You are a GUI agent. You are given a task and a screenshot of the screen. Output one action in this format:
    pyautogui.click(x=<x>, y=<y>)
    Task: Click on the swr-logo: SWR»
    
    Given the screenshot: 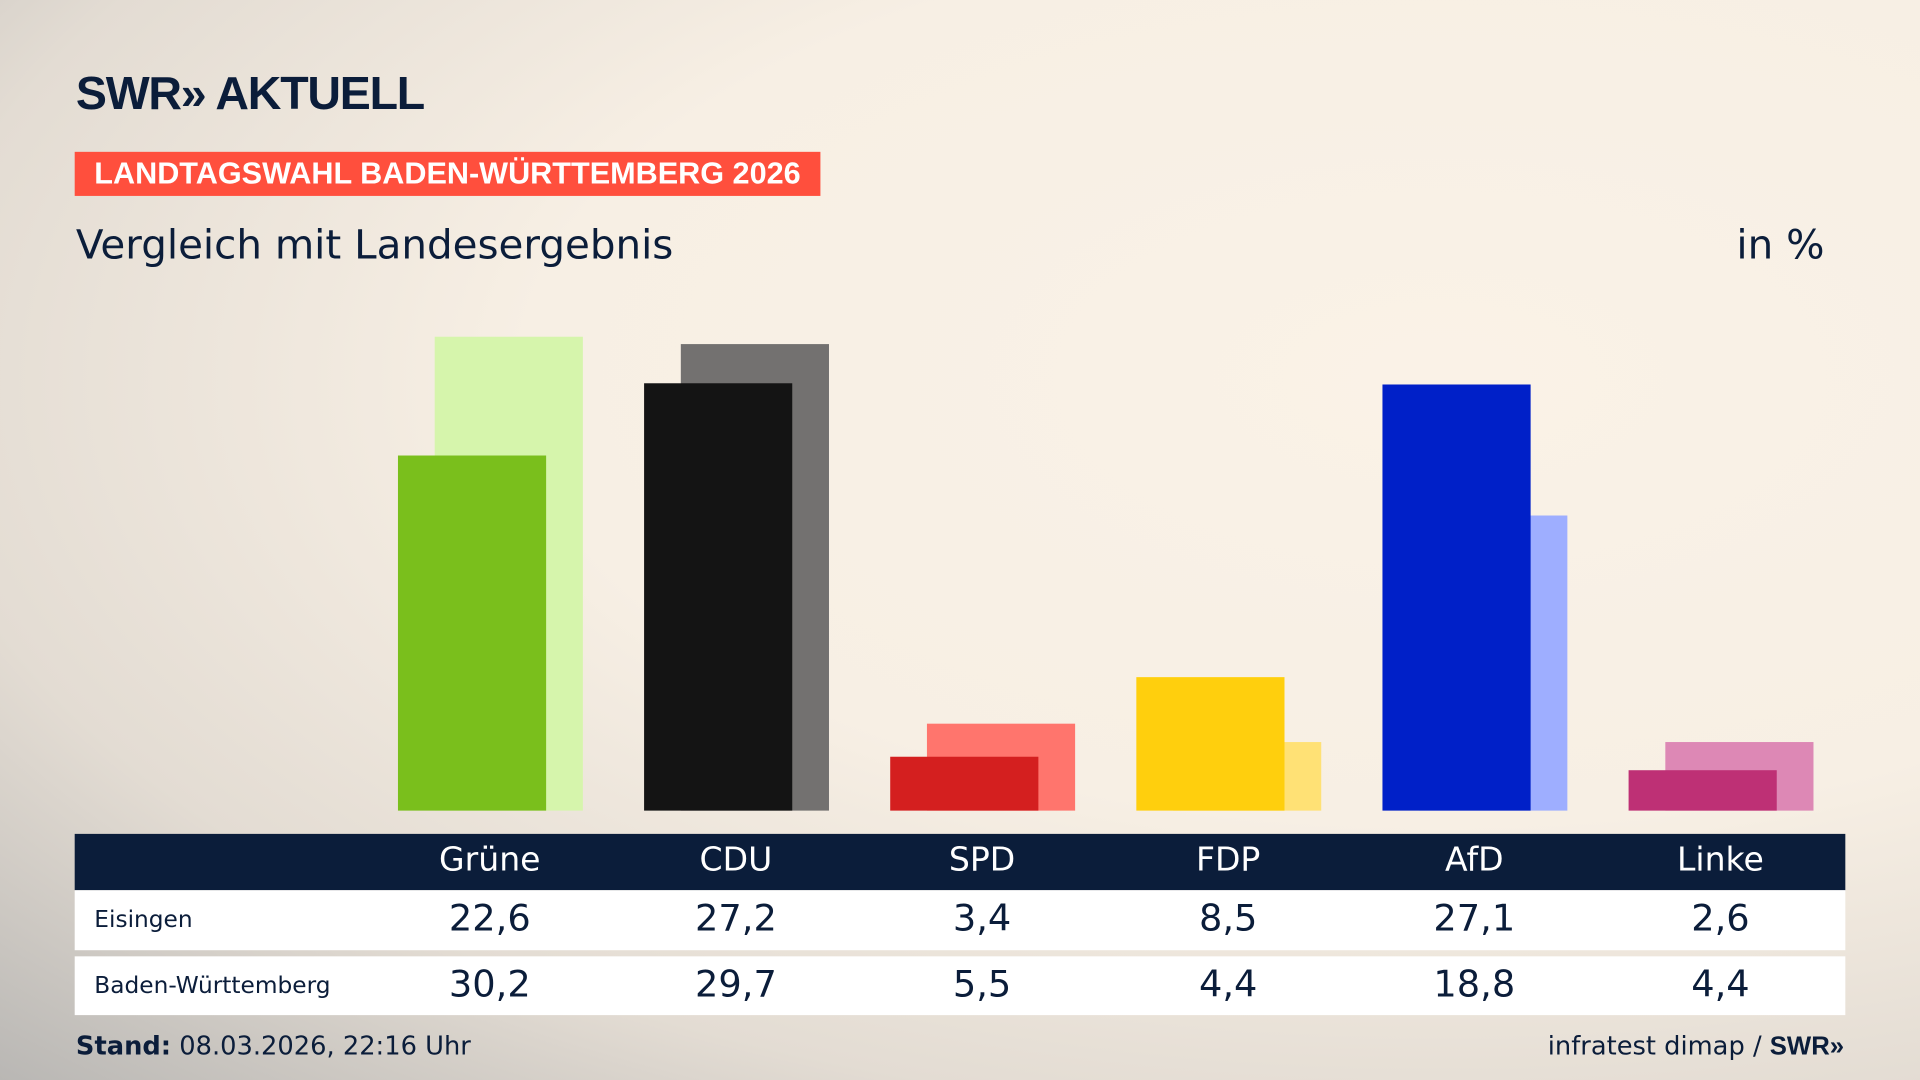 What is the action you would take?
    pyautogui.click(x=1807, y=1046)
    